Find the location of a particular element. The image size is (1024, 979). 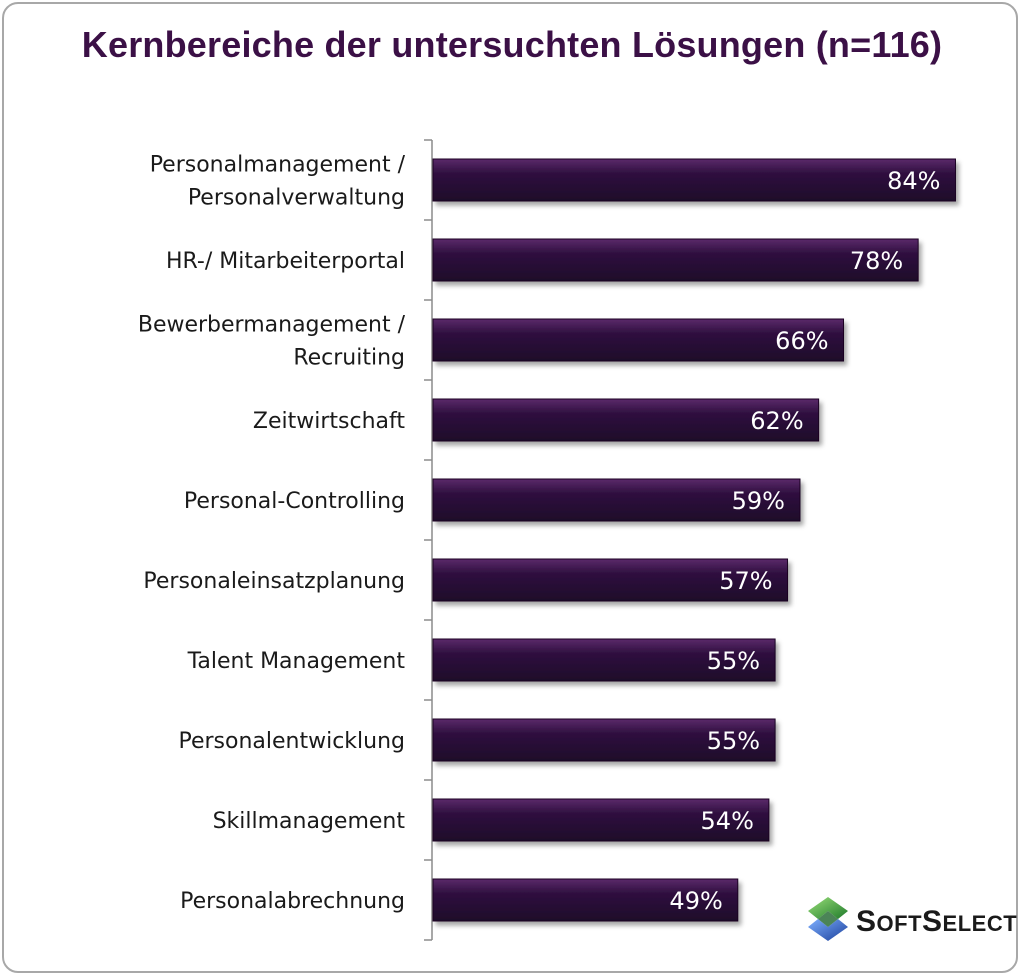

category-label-line: Personalmanagement / is located at coordinates (278, 165).